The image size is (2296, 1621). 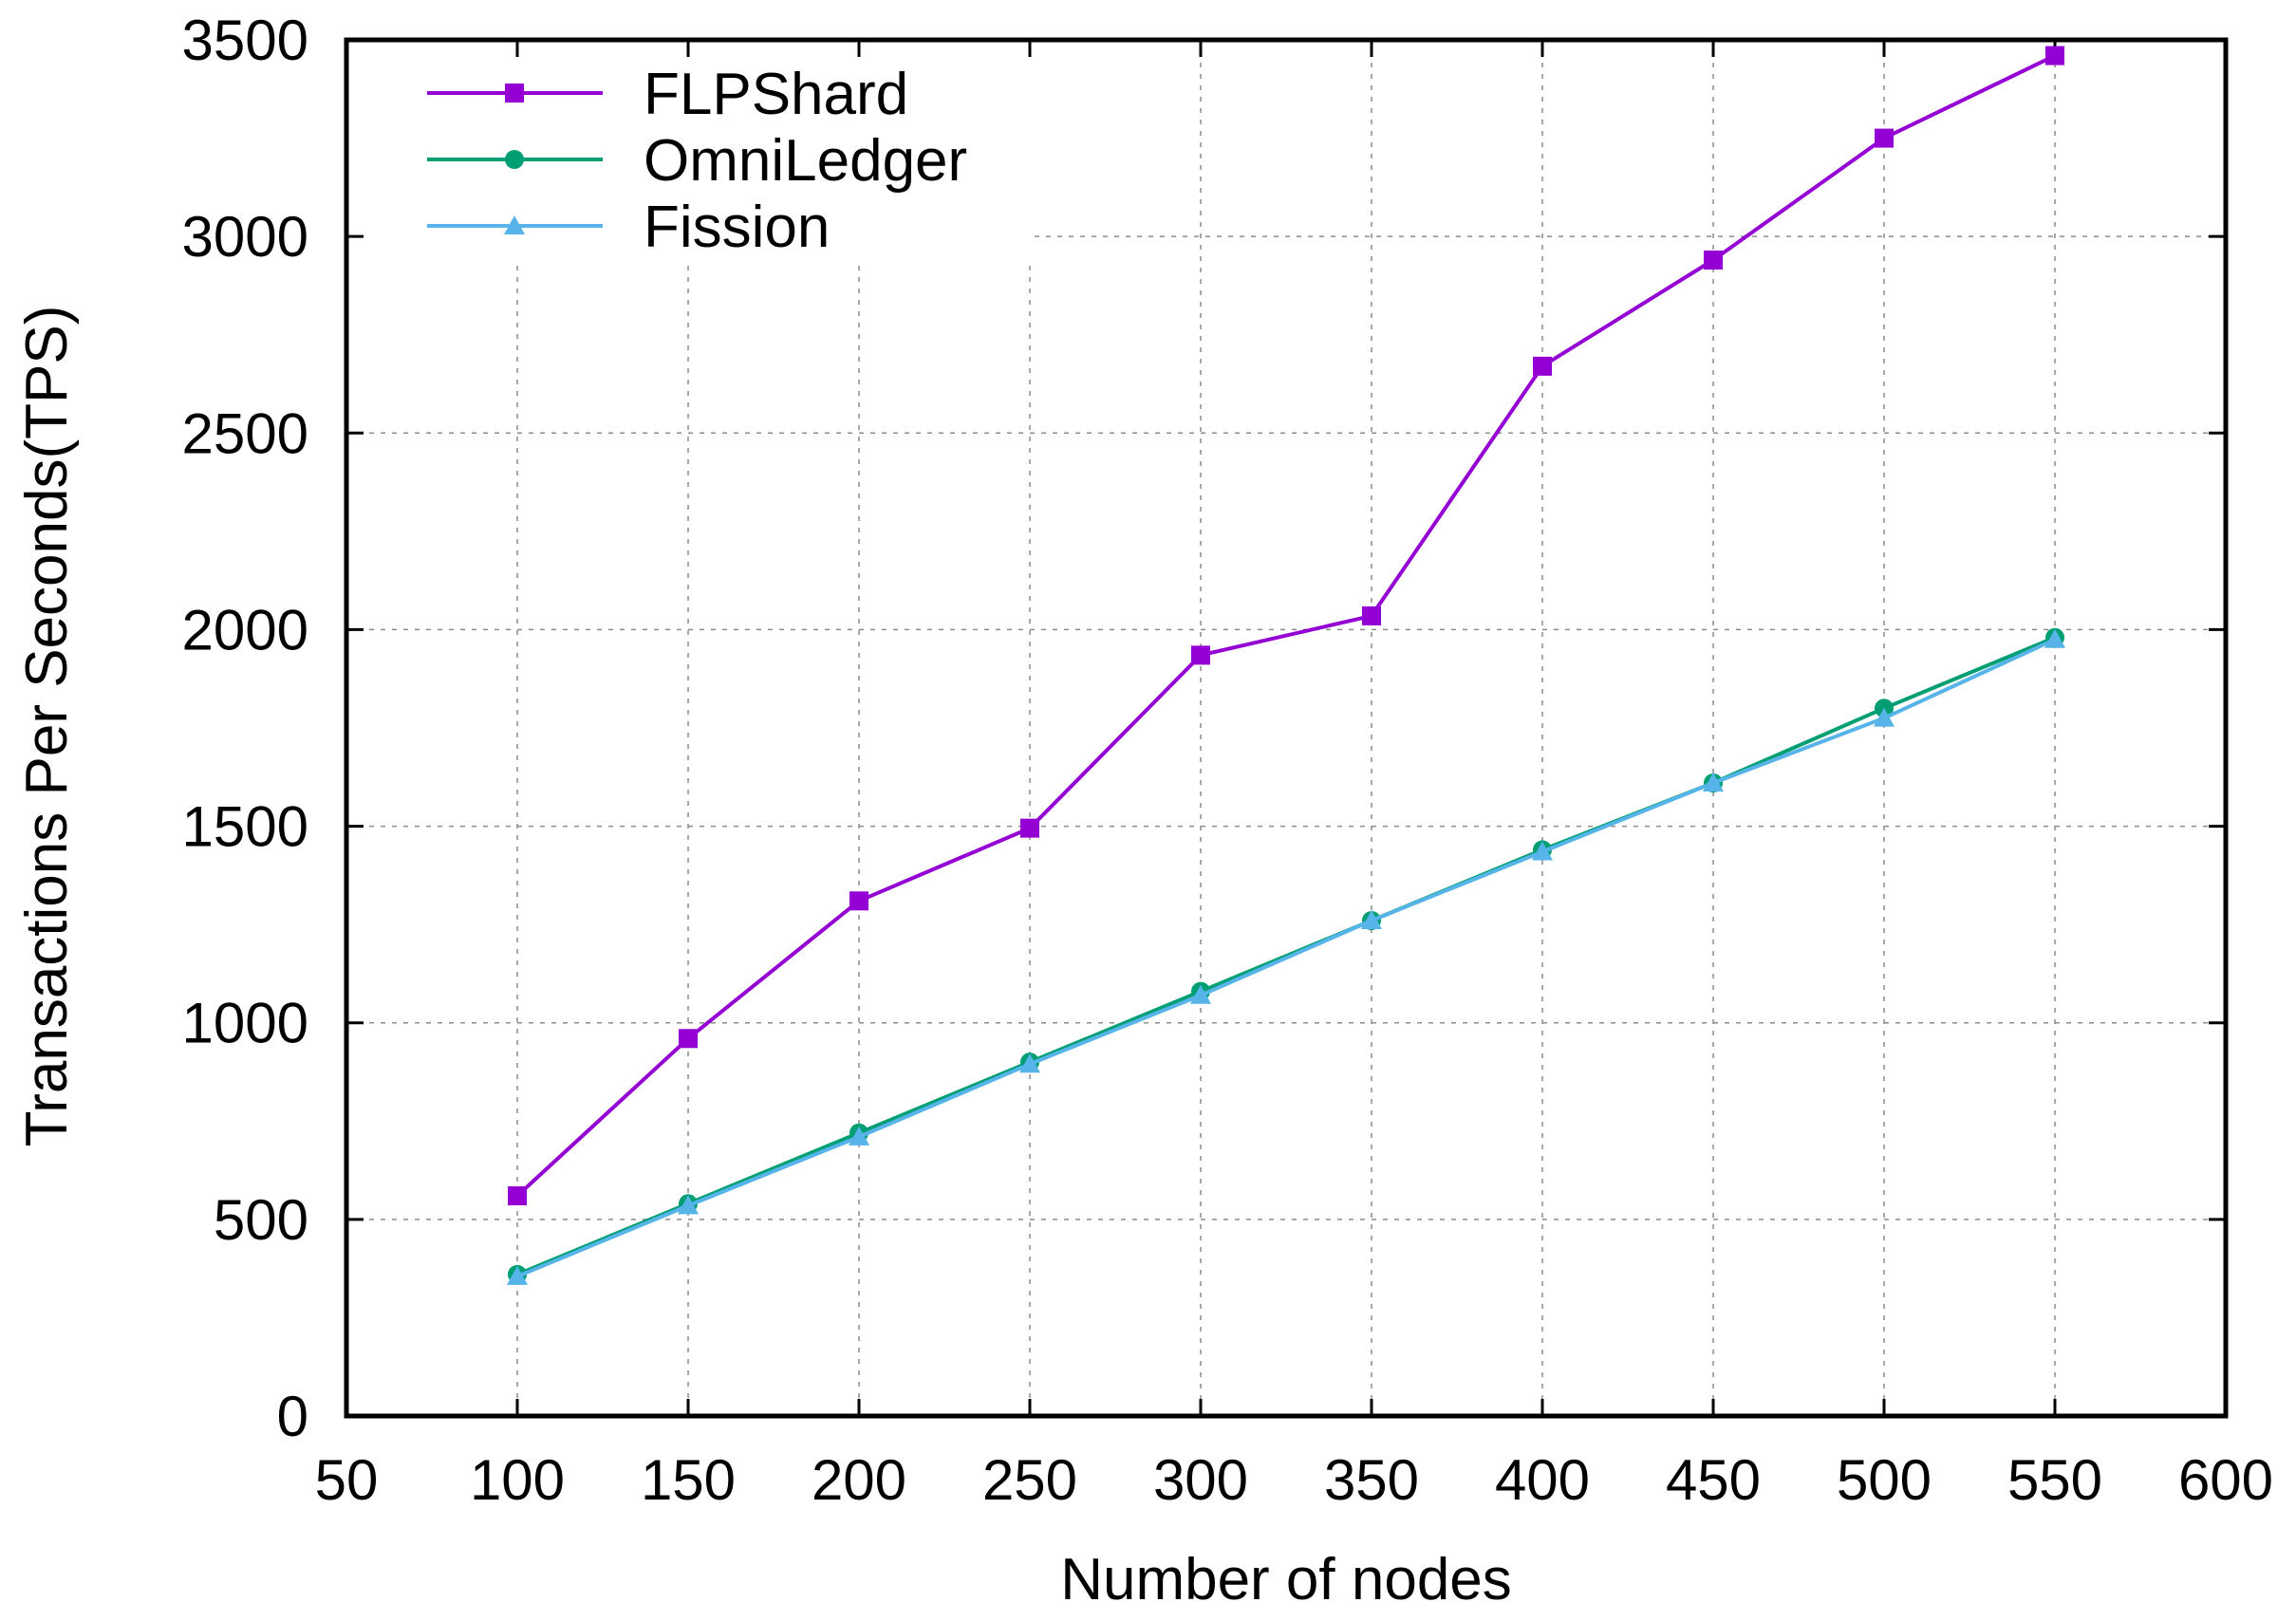 What do you see at coordinates (1029, 1480) in the screenshot?
I see `x-tick-label: 250` at bounding box center [1029, 1480].